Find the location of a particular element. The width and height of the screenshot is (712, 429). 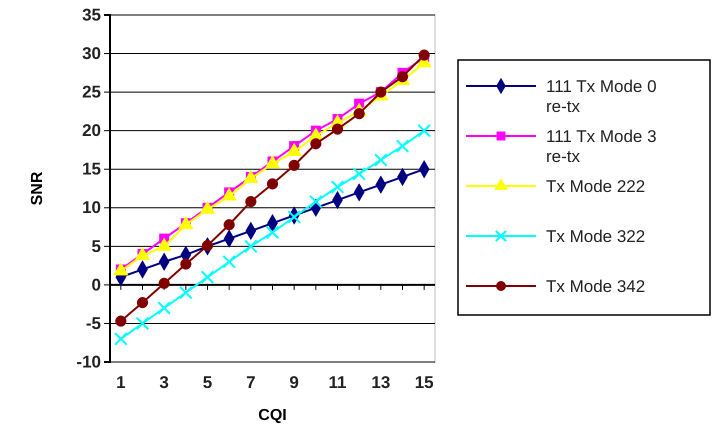

x-tick-label: 5 is located at coordinates (207, 382).